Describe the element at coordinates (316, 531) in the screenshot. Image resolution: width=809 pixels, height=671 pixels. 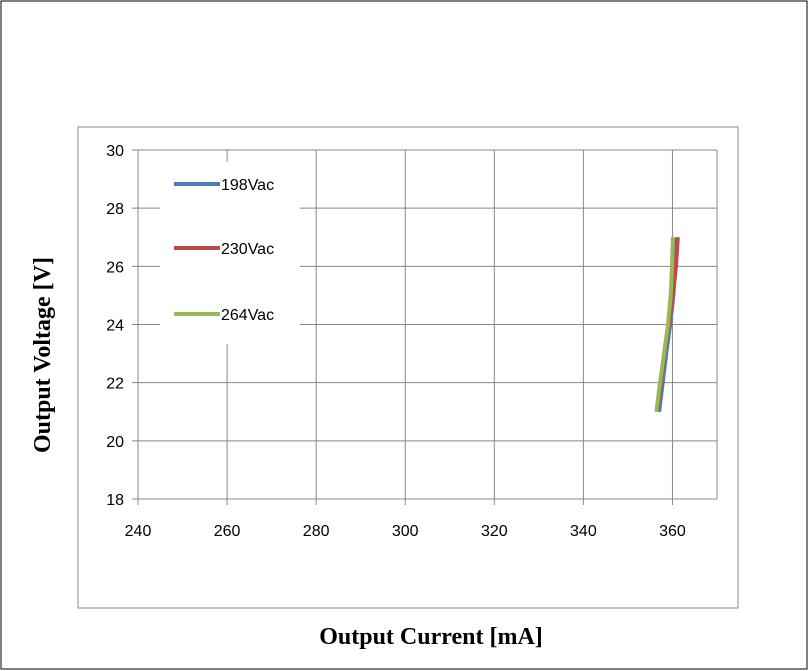
I see `x-tick-label: 280` at that location.